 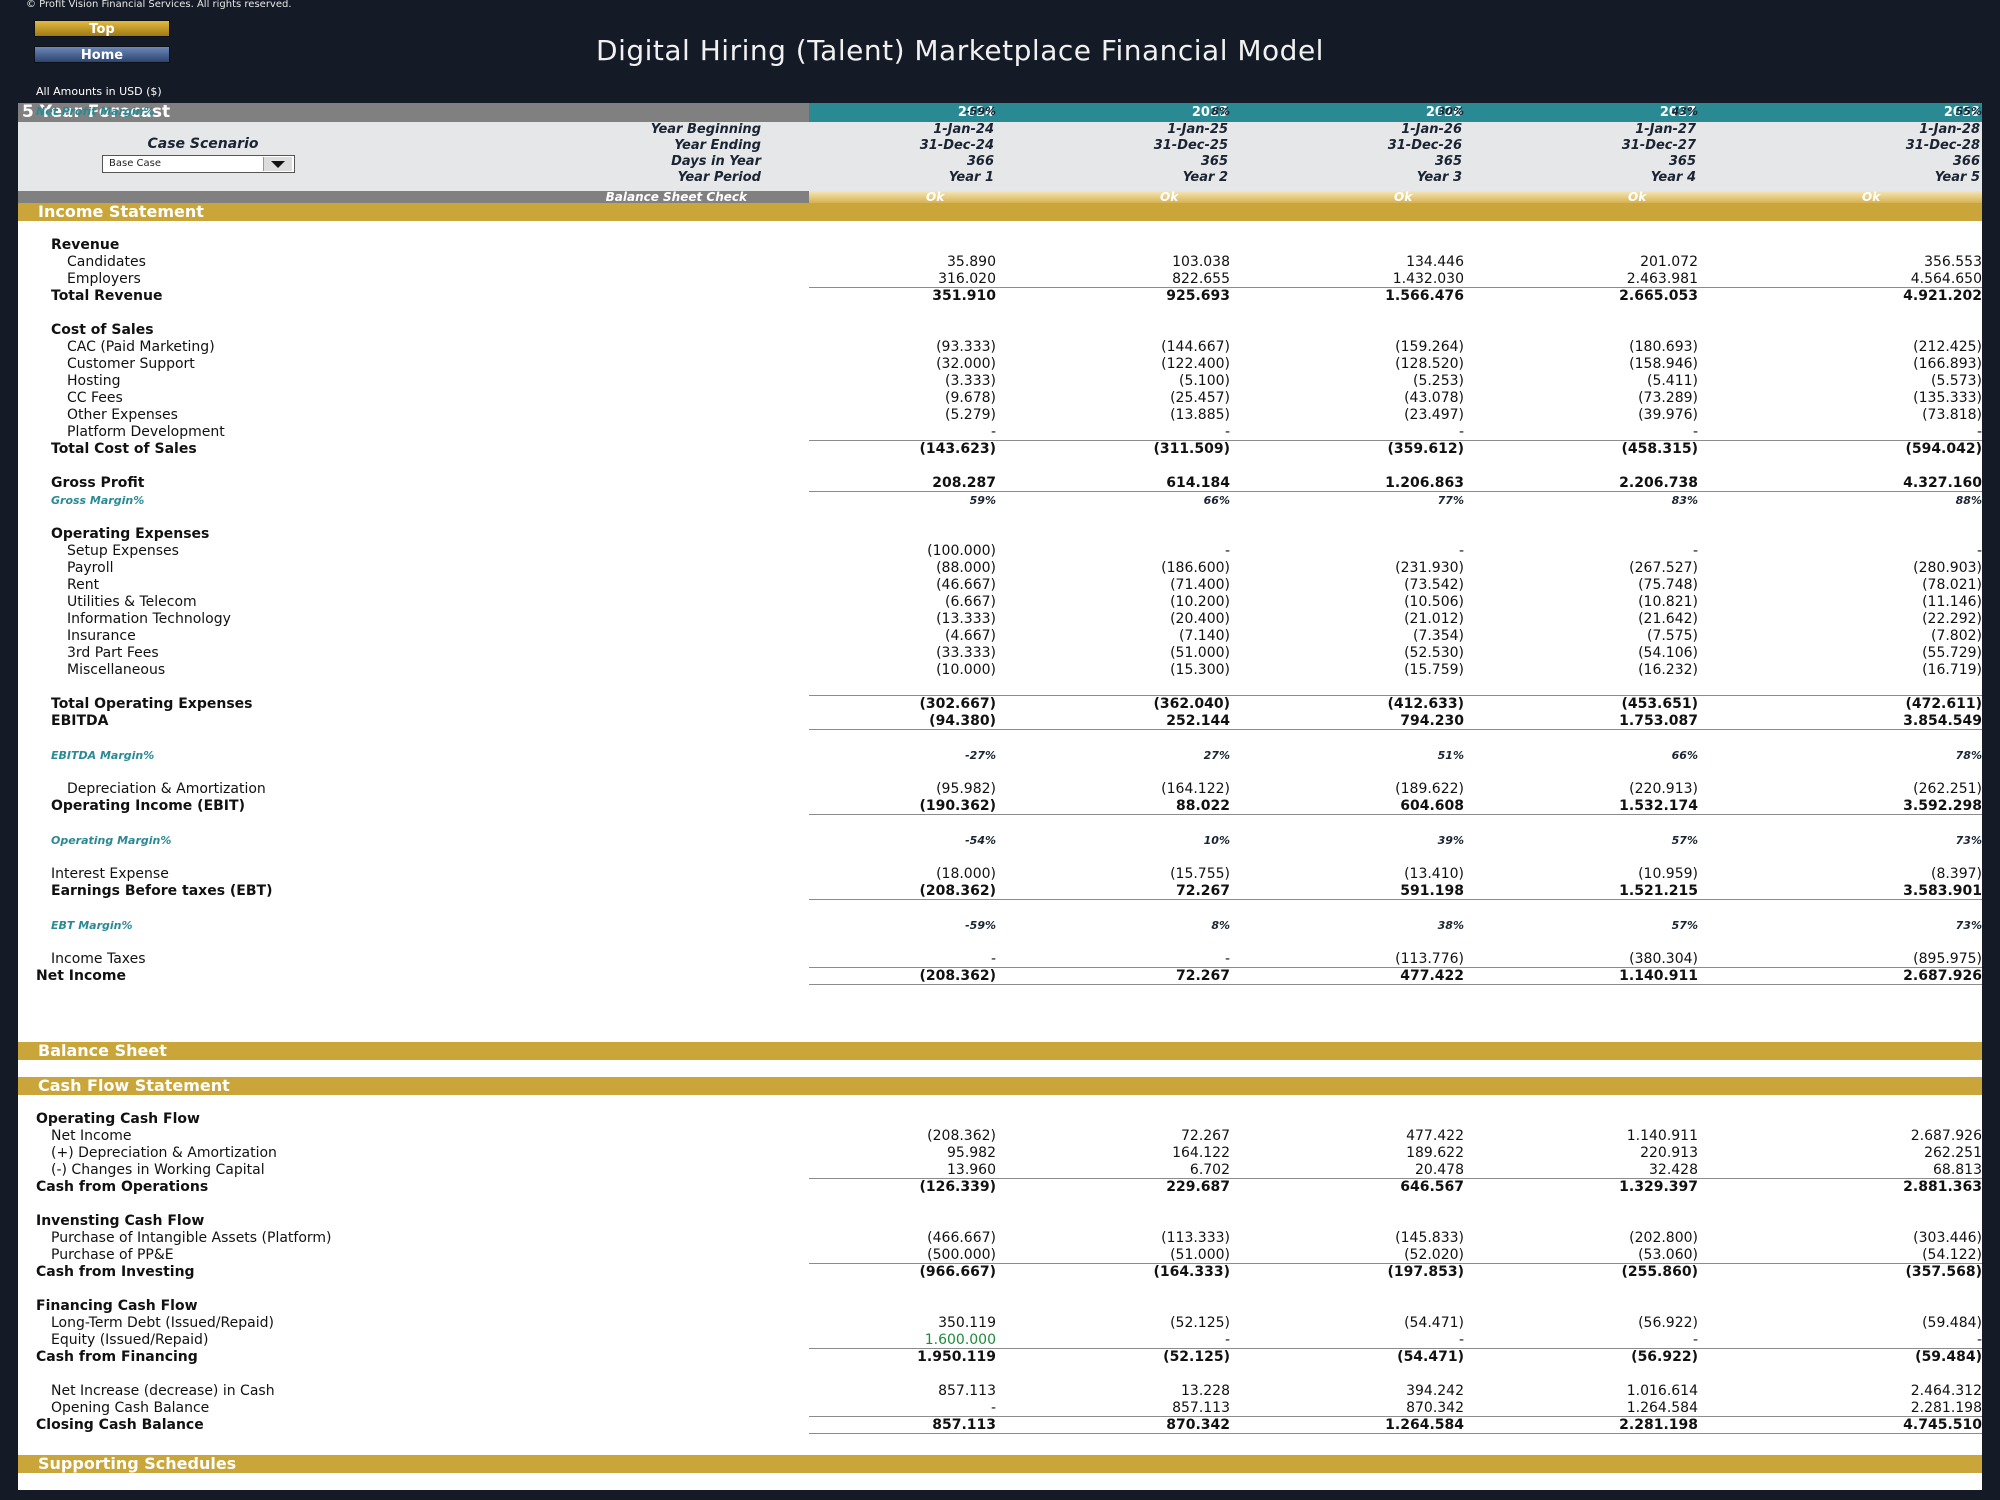 I want to click on cell-value: (54.106), so click(x=1668, y=653).